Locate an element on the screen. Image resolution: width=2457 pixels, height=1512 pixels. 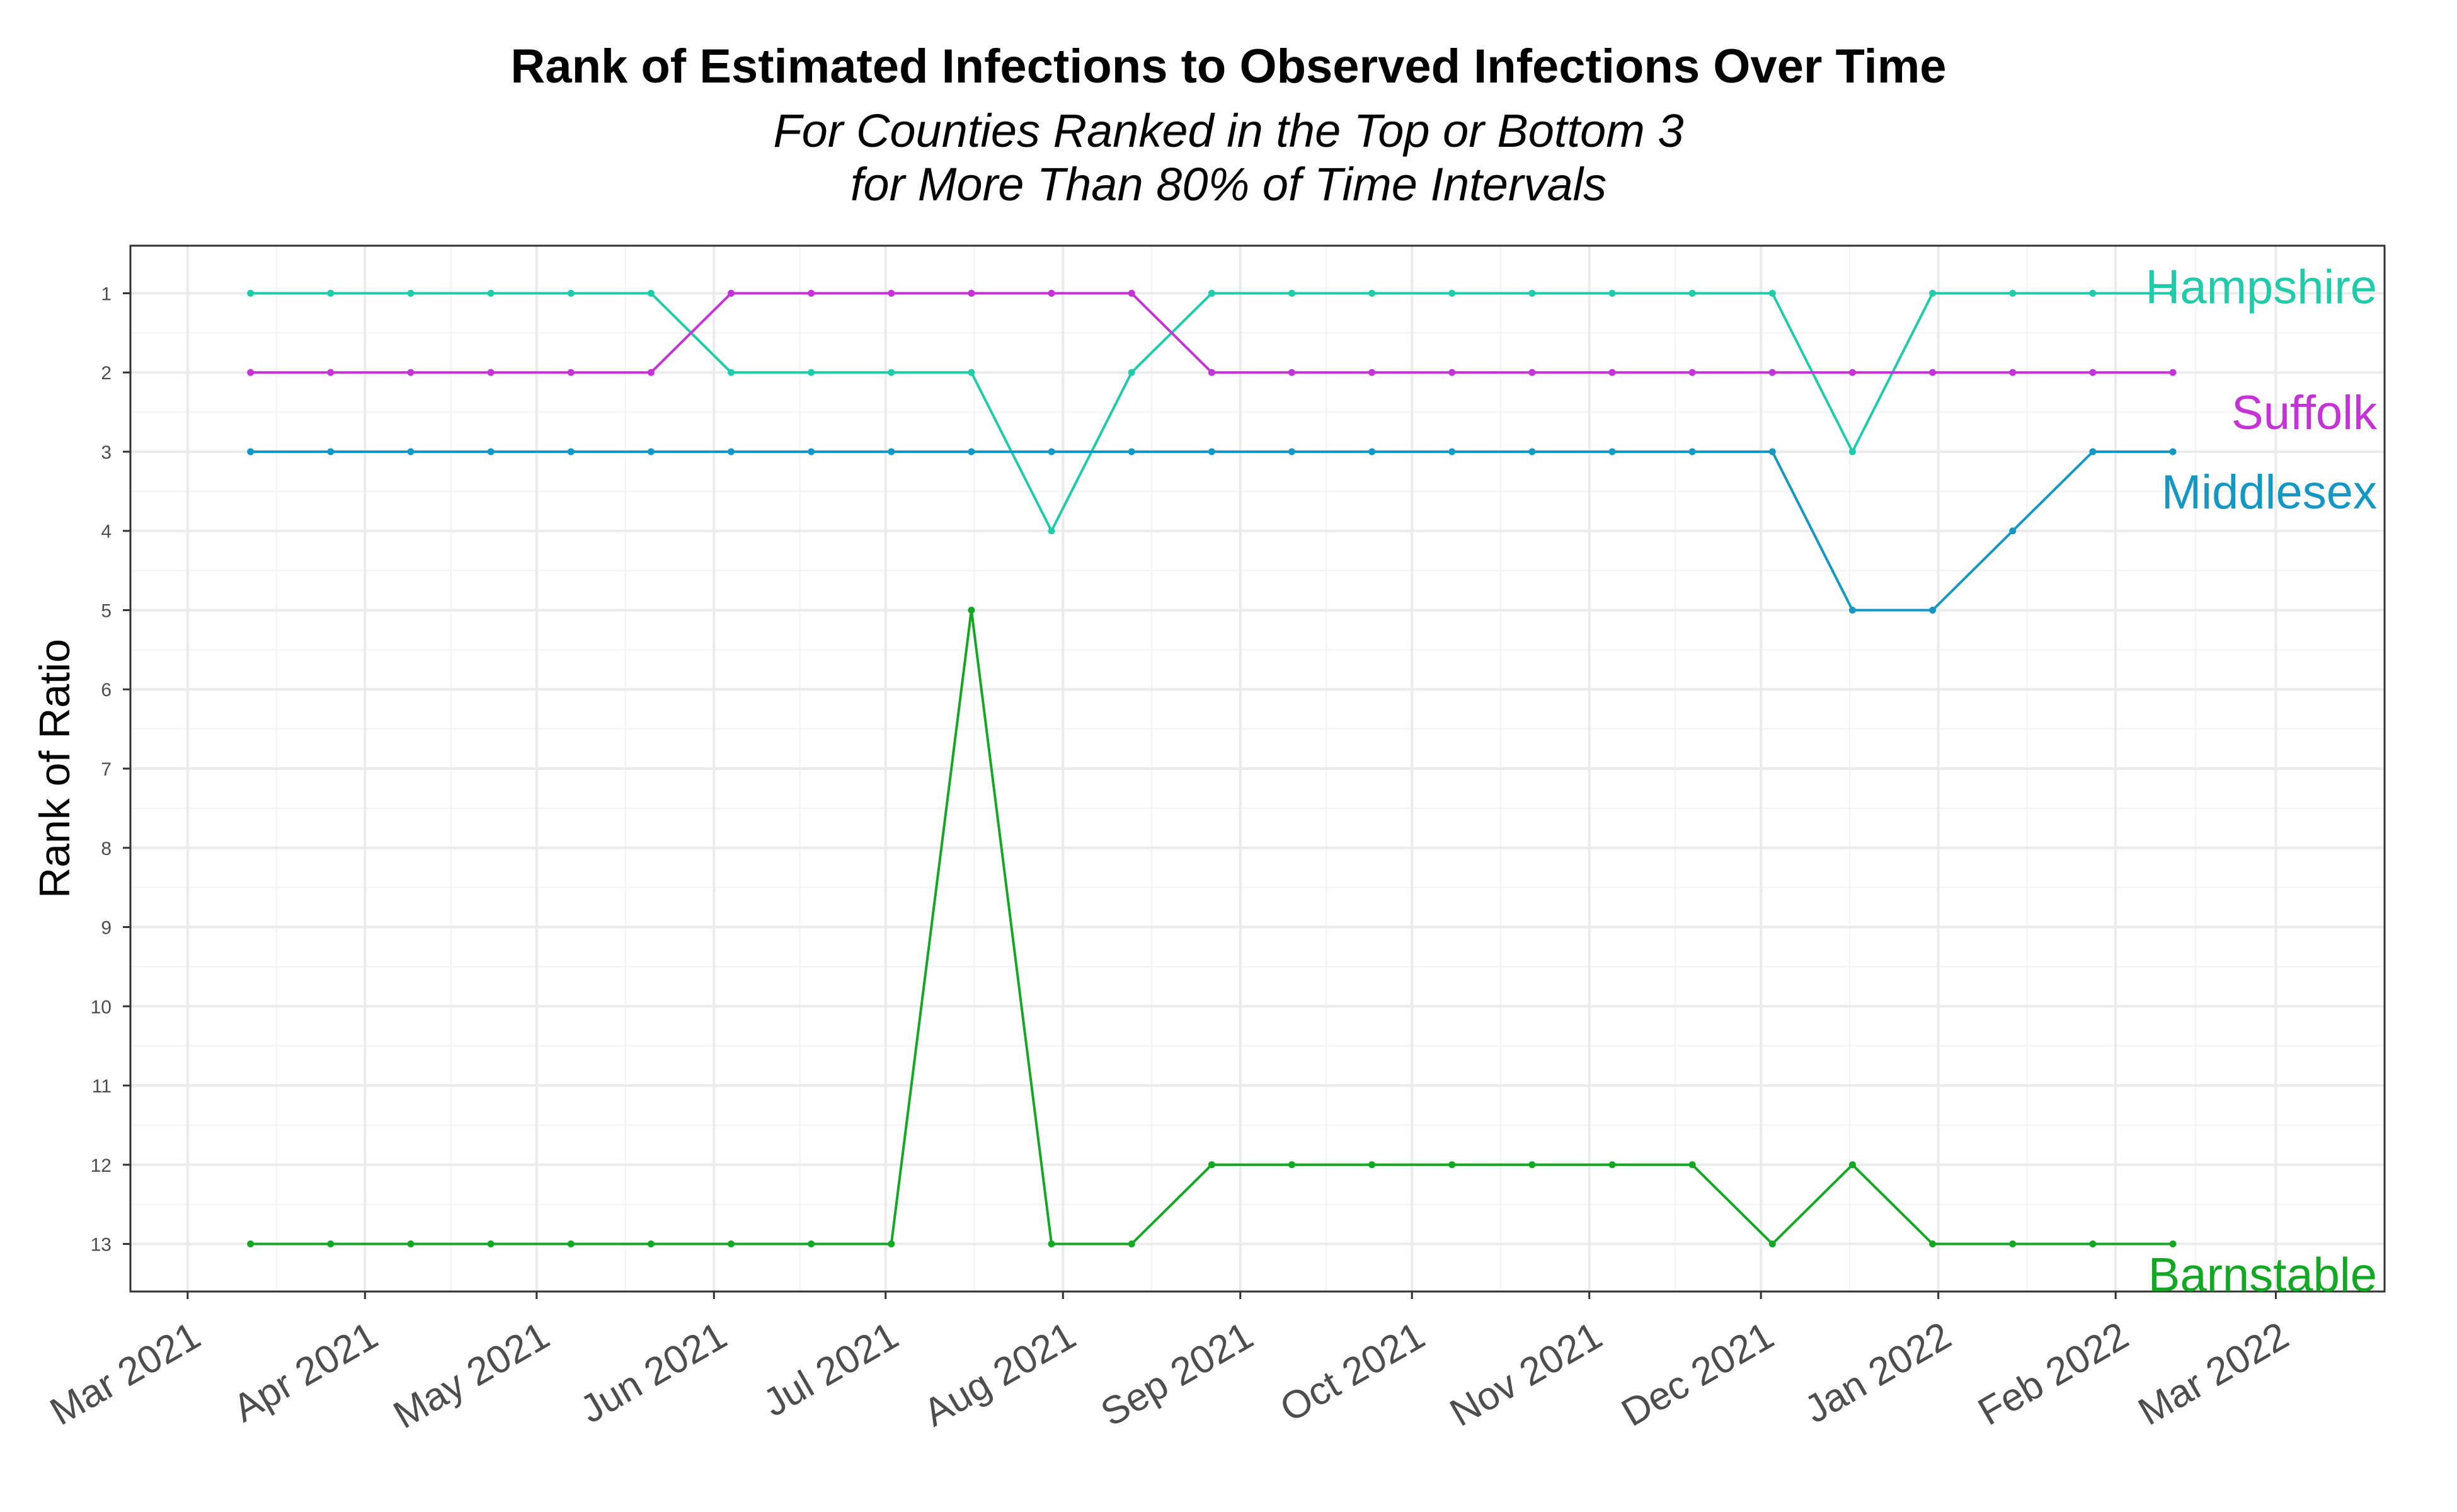
y-tick-label: 13 is located at coordinates (101, 1245).